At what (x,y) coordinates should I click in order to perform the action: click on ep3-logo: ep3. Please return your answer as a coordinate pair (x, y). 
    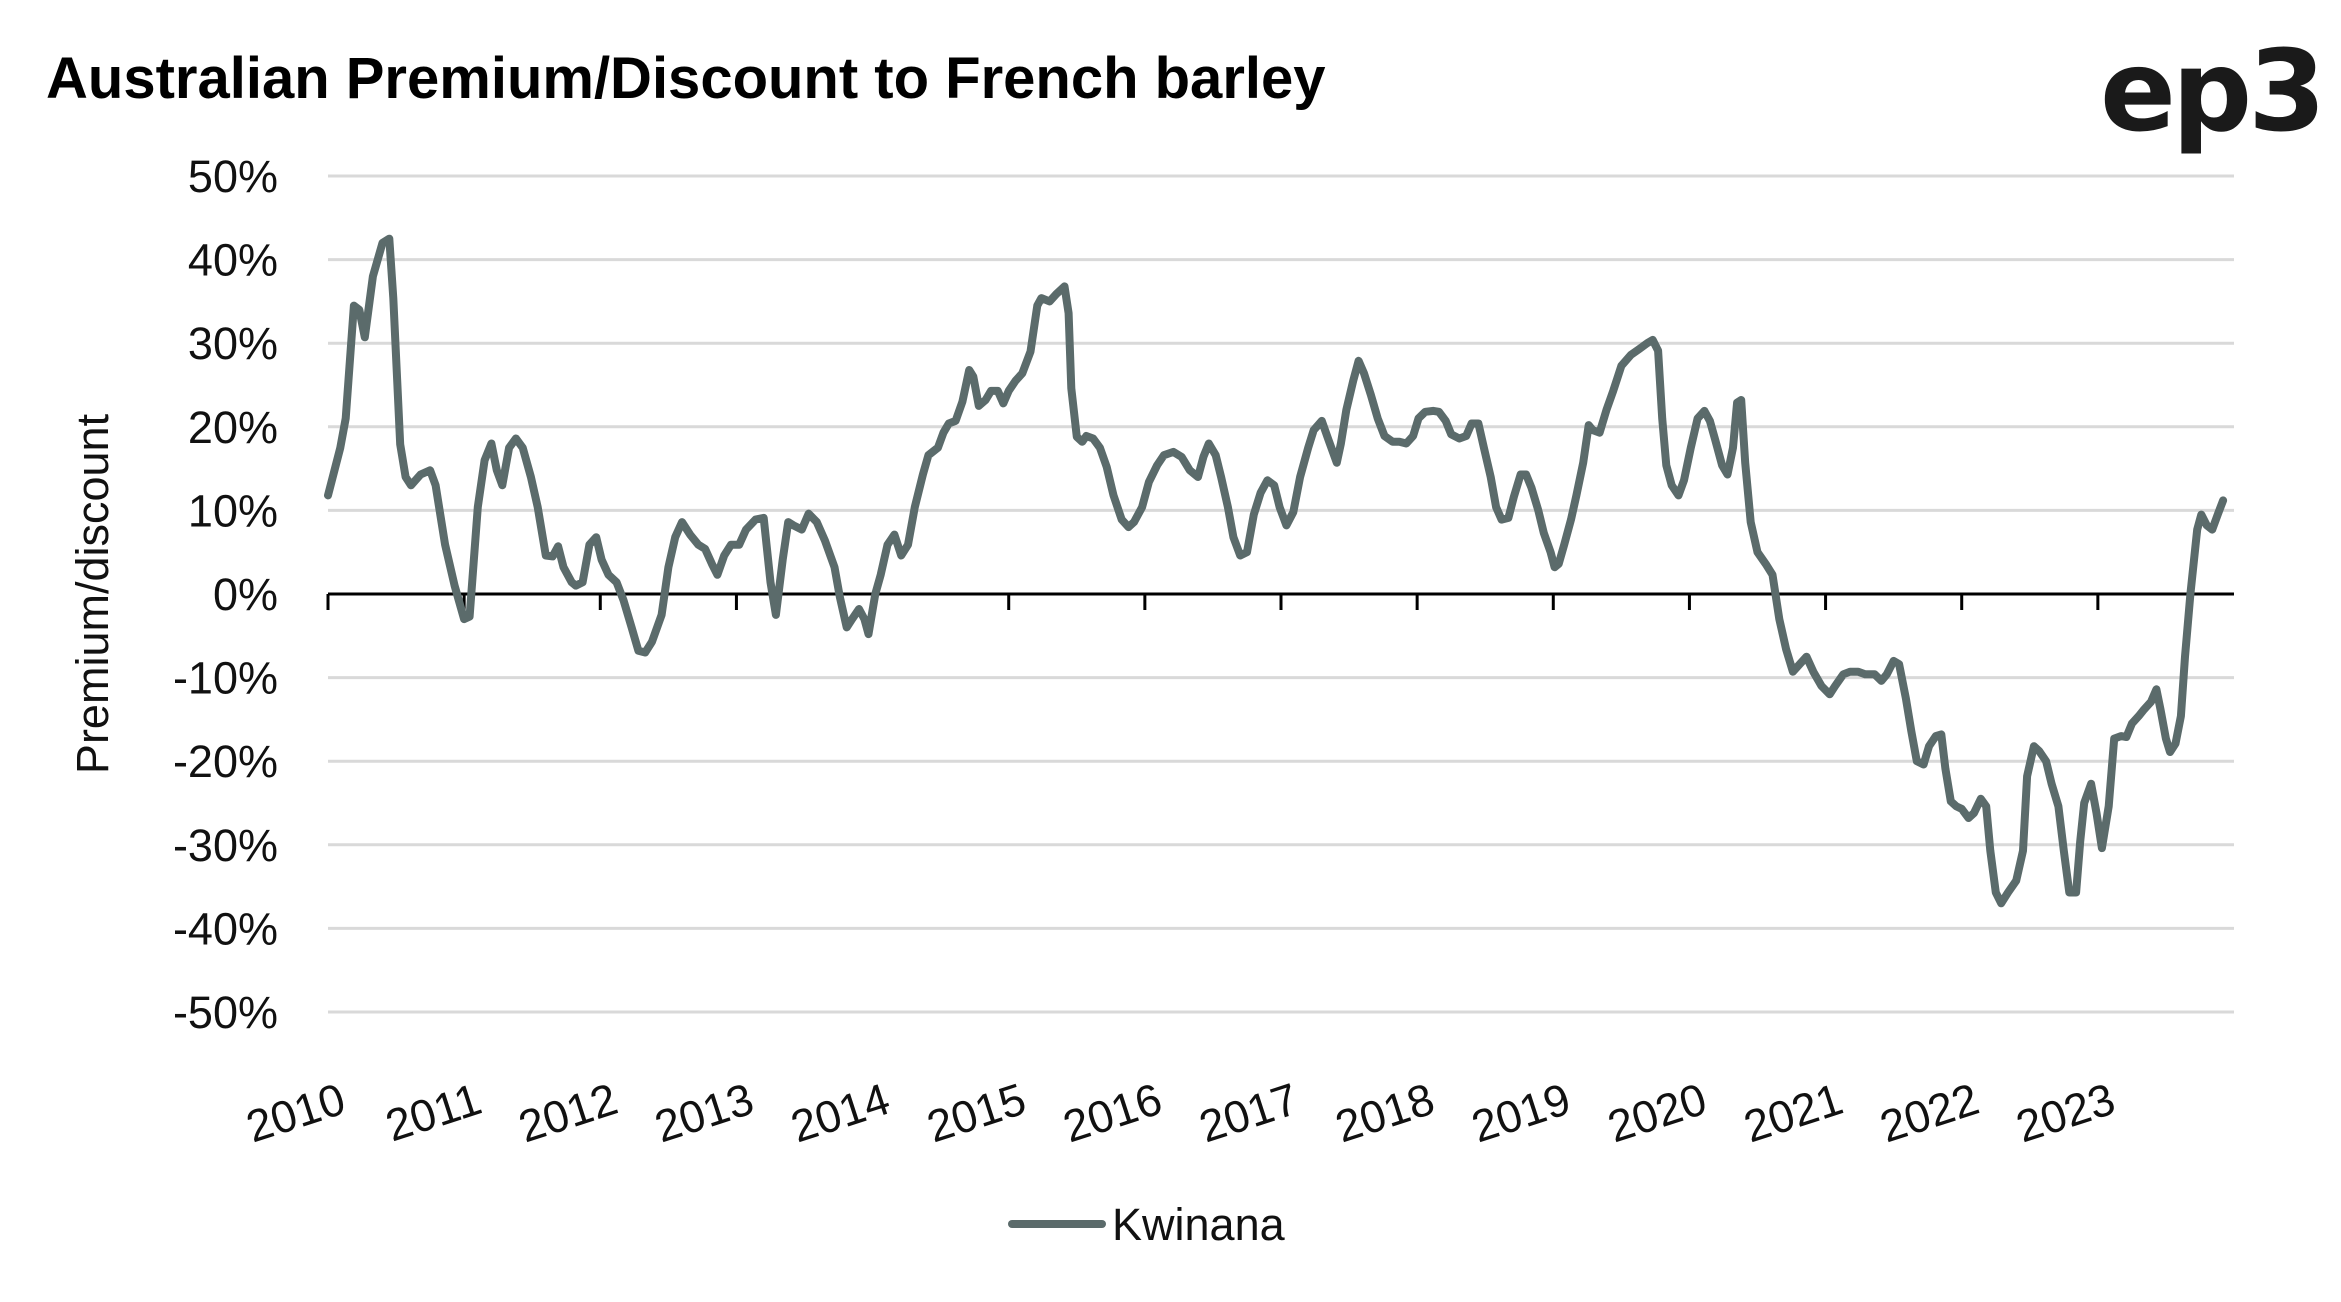
    Looking at the image, I should click on (2211, 92).